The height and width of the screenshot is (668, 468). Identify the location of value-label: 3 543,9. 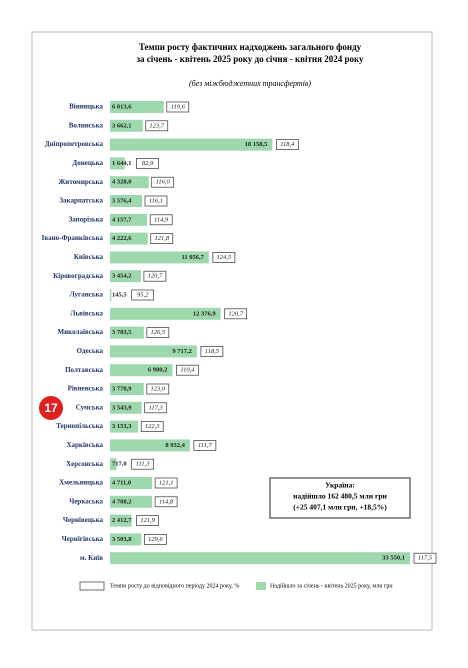
(122, 407).